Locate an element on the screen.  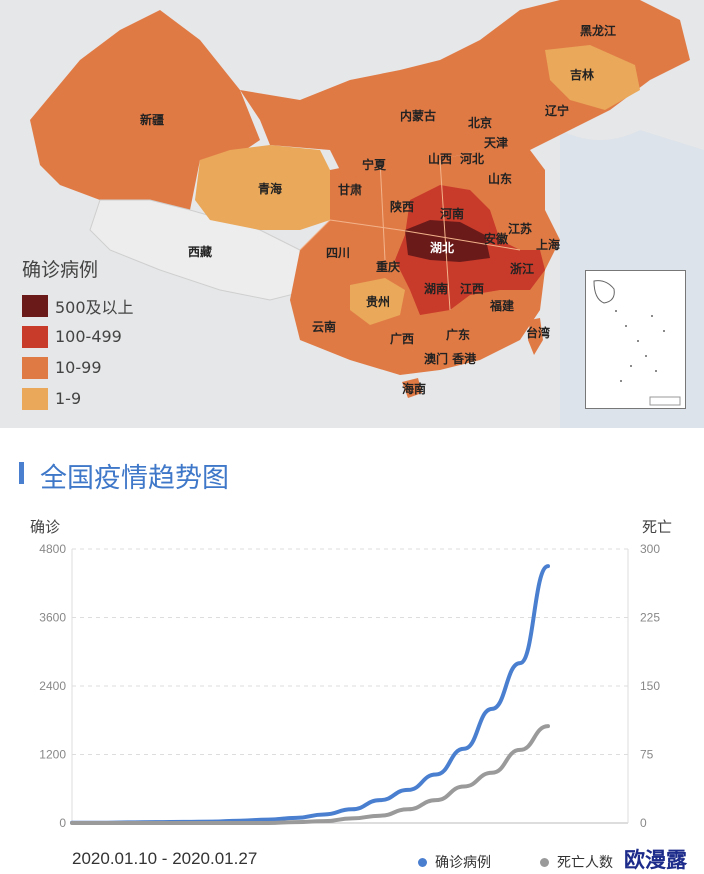
province-label-shanxi: 山西 is located at coordinates (440, 159).